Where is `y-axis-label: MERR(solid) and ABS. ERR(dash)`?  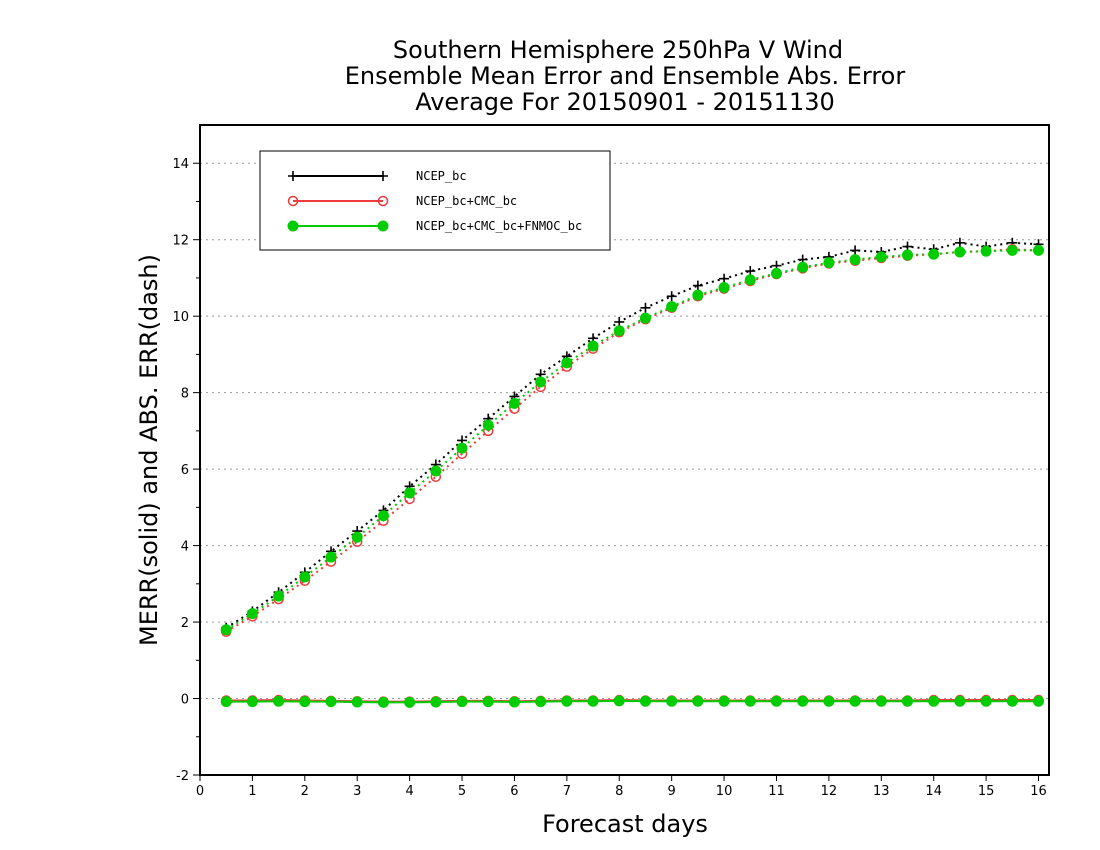 y-axis-label: MERR(solid) and ABS. ERR(dash) is located at coordinates (149, 450).